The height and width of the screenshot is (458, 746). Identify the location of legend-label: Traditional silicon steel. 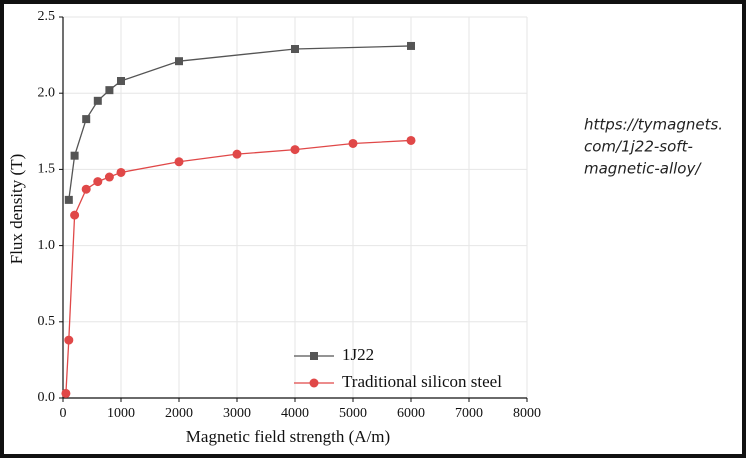
(422, 381).